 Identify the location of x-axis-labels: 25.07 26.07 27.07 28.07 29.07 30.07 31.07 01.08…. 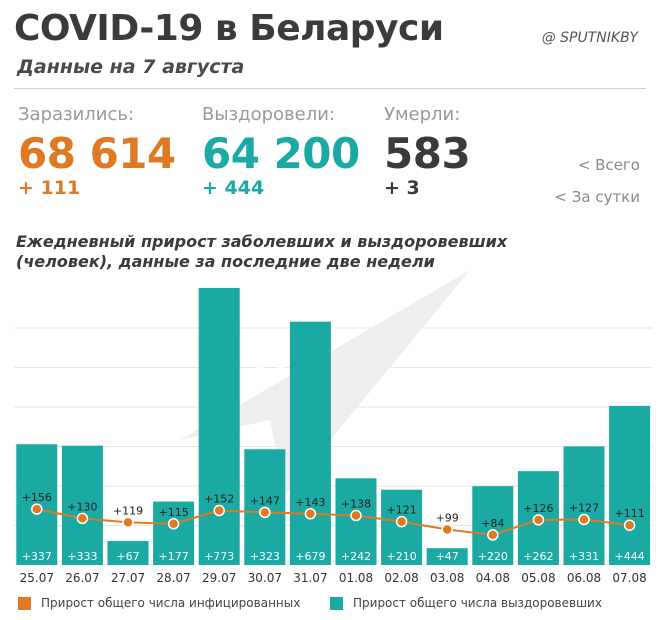
(333, 578).